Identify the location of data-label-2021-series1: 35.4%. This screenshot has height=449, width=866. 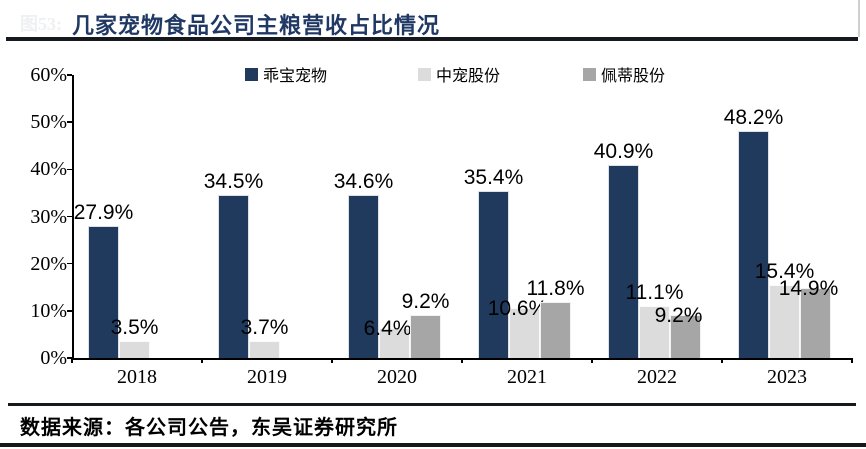
(493, 178).